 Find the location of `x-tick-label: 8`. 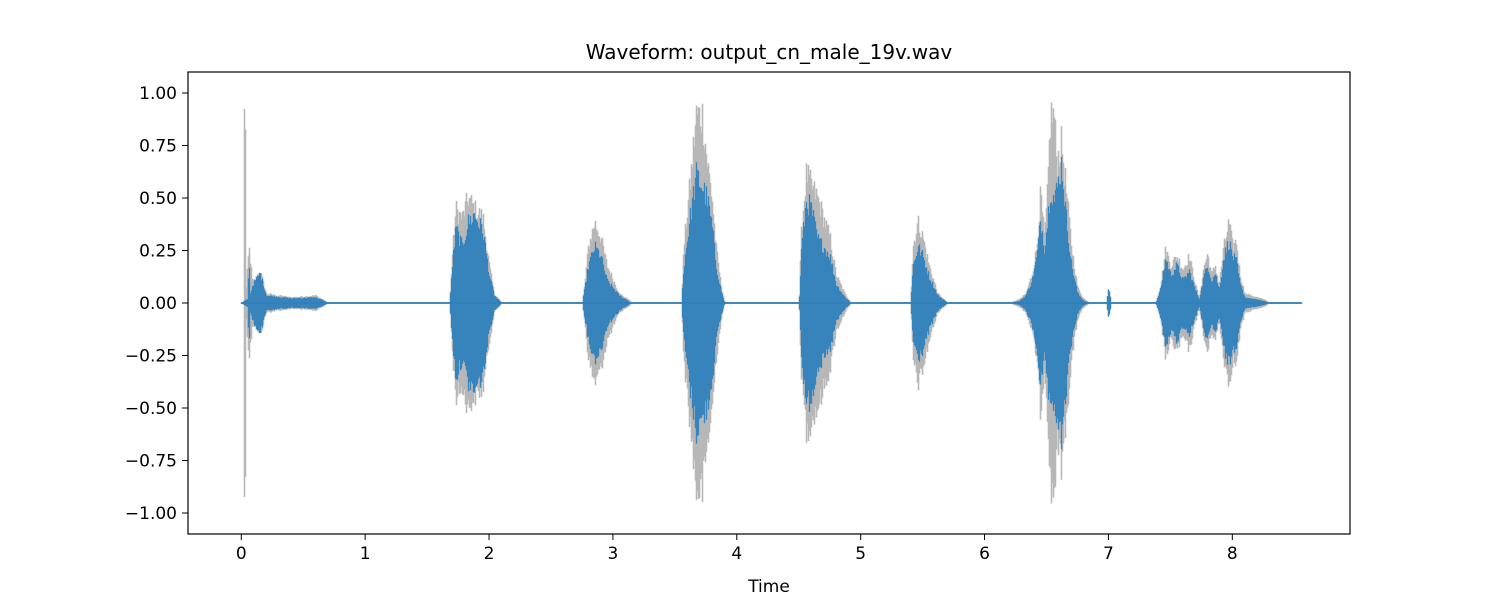

x-tick-label: 8 is located at coordinates (1232, 554).